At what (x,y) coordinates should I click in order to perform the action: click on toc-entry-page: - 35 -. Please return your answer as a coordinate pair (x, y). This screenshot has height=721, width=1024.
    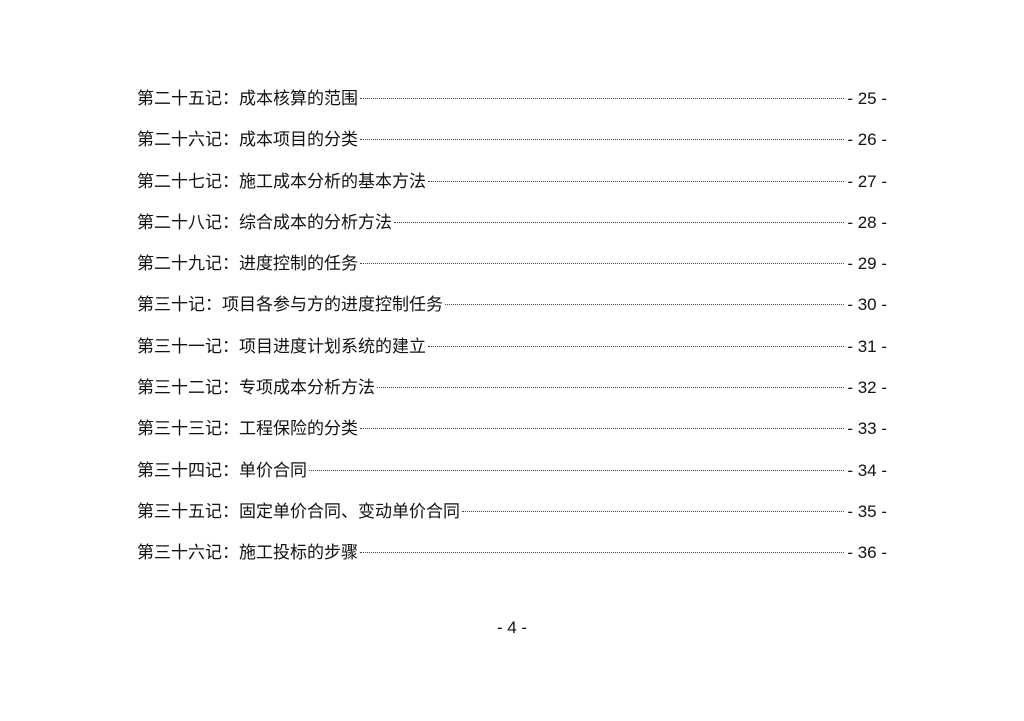
    Looking at the image, I should click on (867, 511).